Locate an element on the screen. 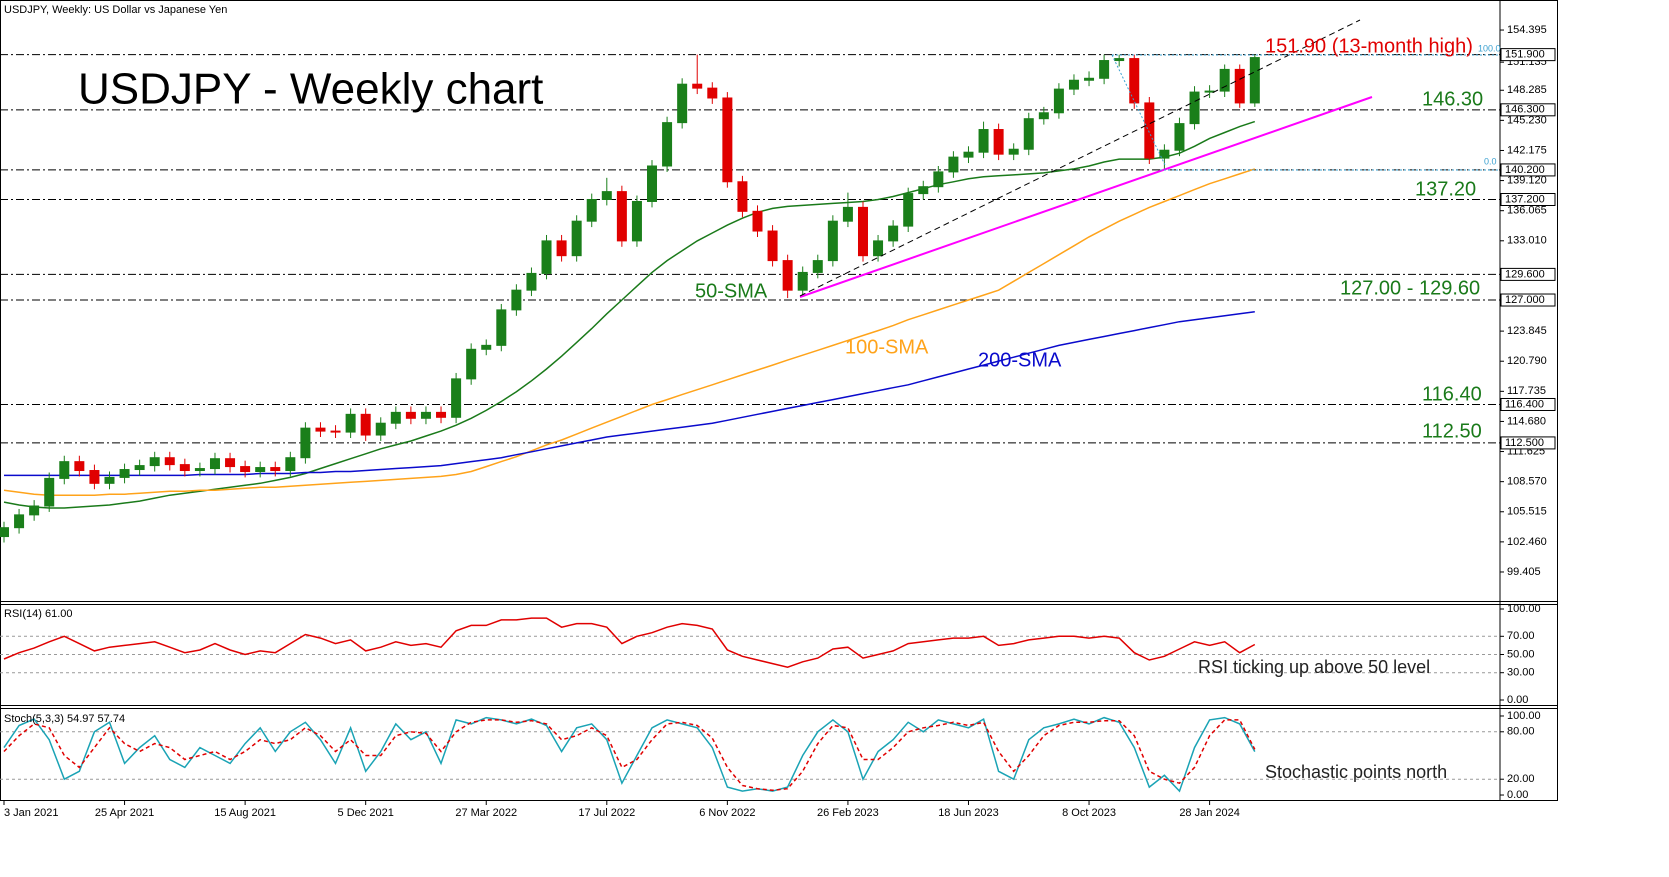  x-tick-label: 25 Apr 2021 is located at coordinates (124, 813).